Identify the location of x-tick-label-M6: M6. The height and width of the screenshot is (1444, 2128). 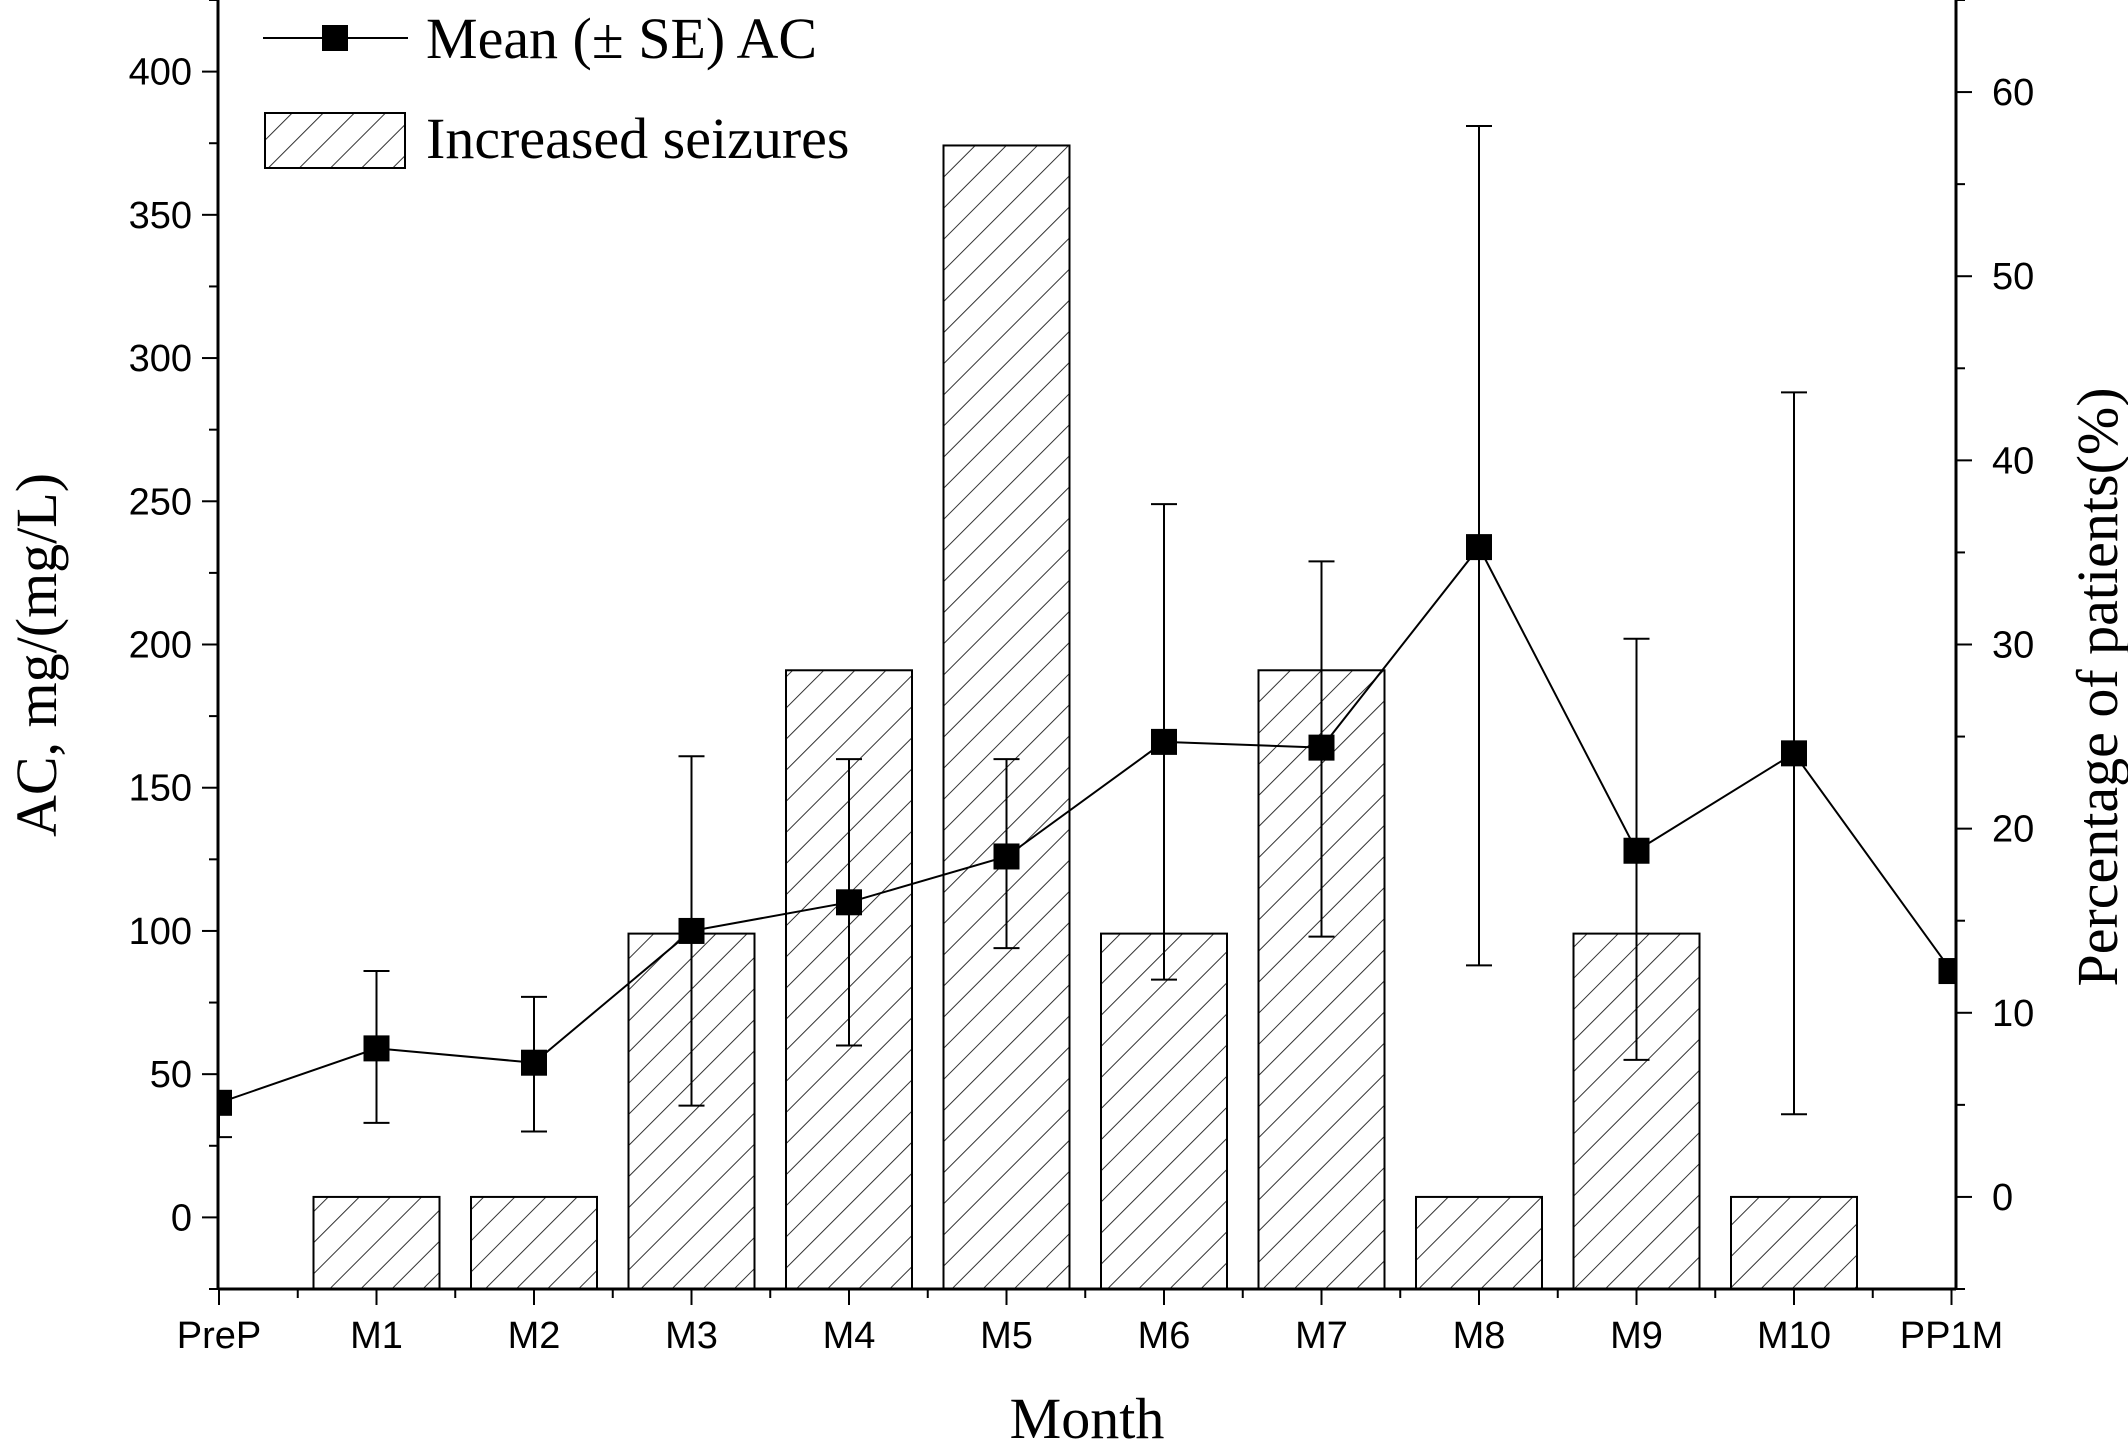
(1164, 1336).